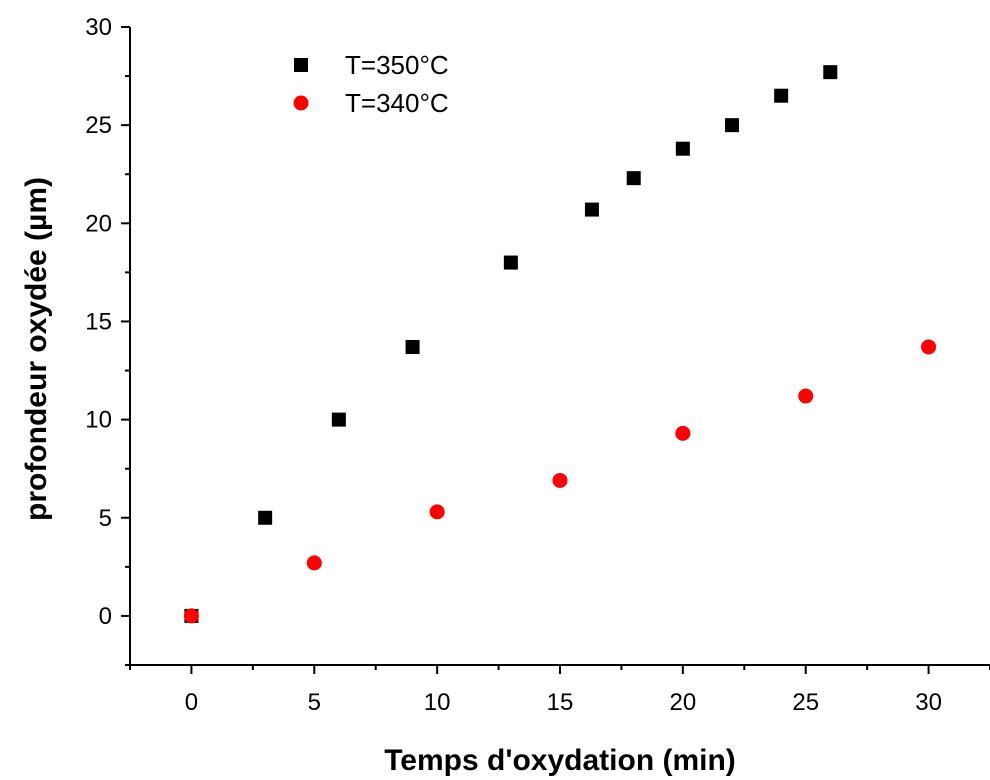  Describe the element at coordinates (191, 702) in the screenshot. I see `x-tick-label: 0` at that location.